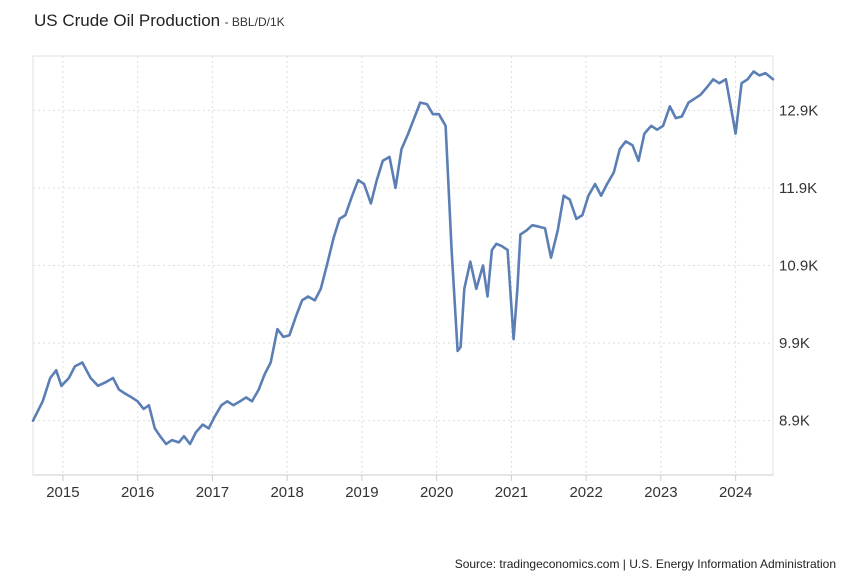 The height and width of the screenshot is (580, 848). What do you see at coordinates (361, 492) in the screenshot?
I see `x-tick-label: 2019` at bounding box center [361, 492].